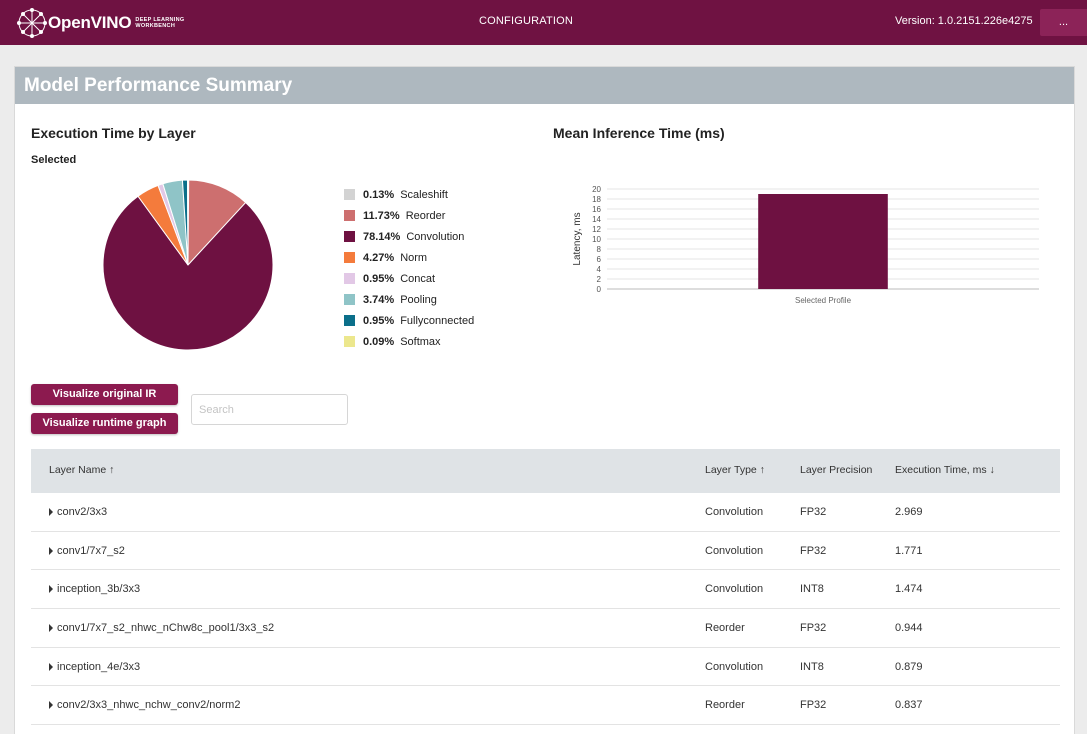 This screenshot has width=1087, height=734. What do you see at coordinates (545, 667) in the screenshot?
I see `table-row: inception_4e/3x3 Convolution INT8 0.879` at bounding box center [545, 667].